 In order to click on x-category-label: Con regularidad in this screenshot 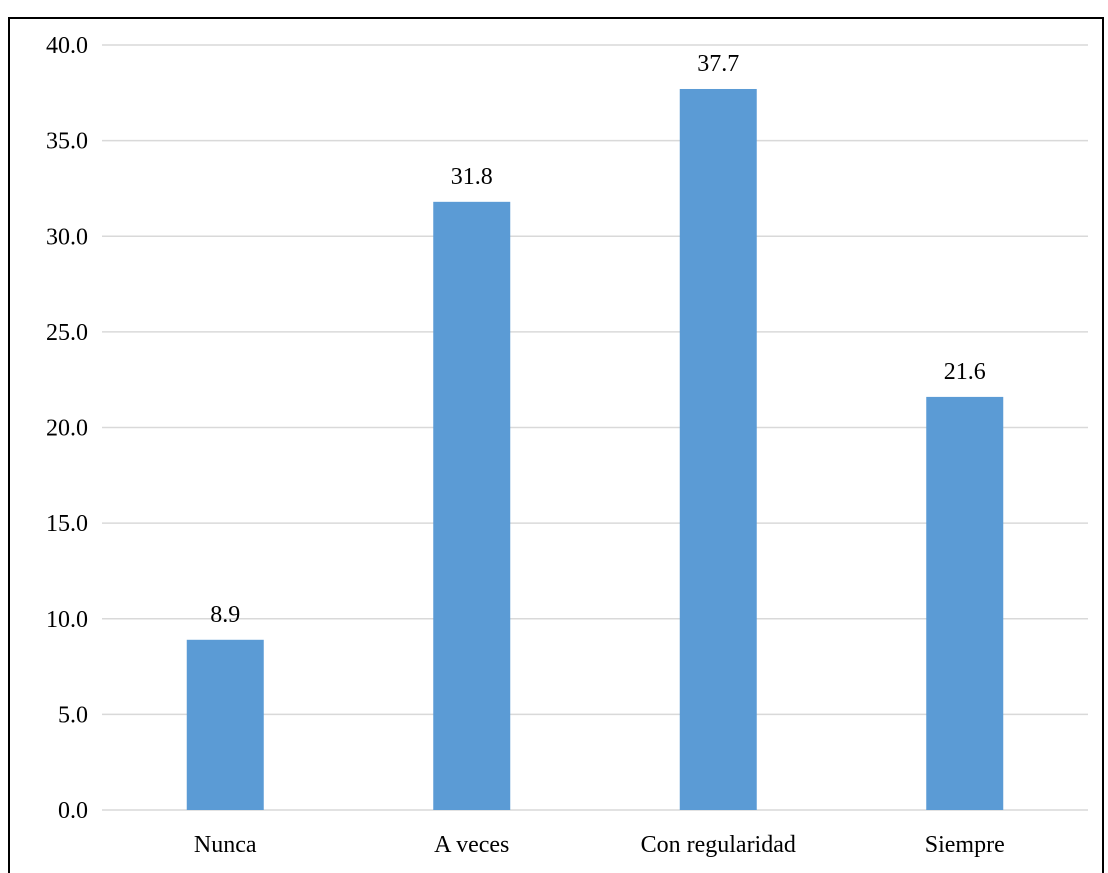, I will do `click(718, 845)`.